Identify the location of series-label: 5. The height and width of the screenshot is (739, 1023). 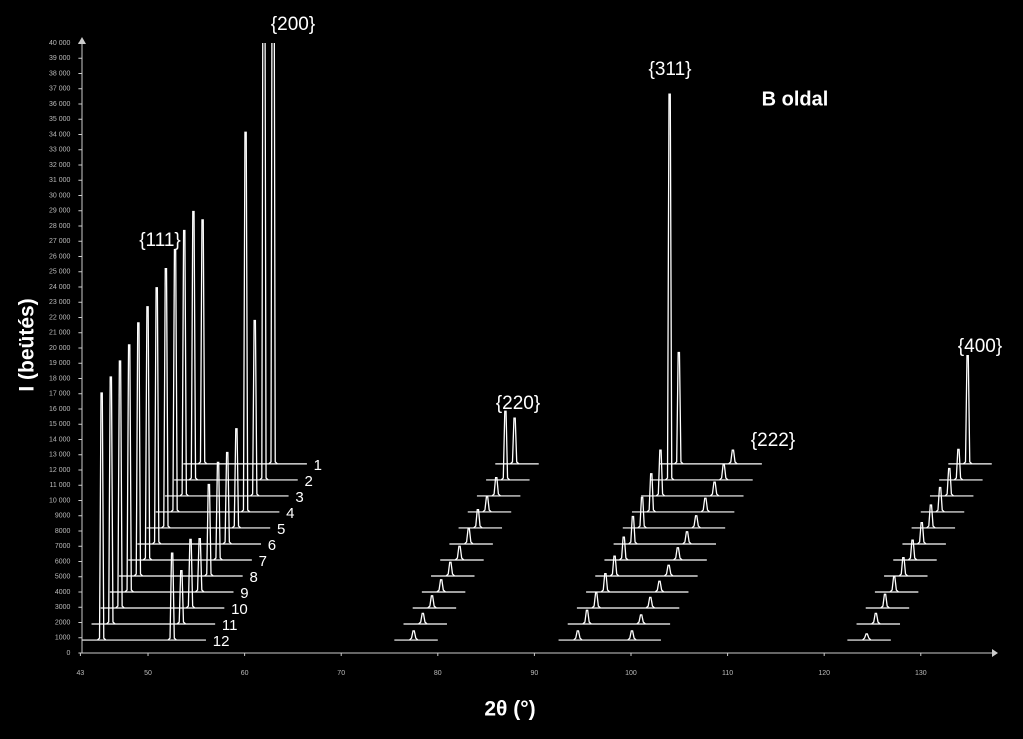
(281, 529).